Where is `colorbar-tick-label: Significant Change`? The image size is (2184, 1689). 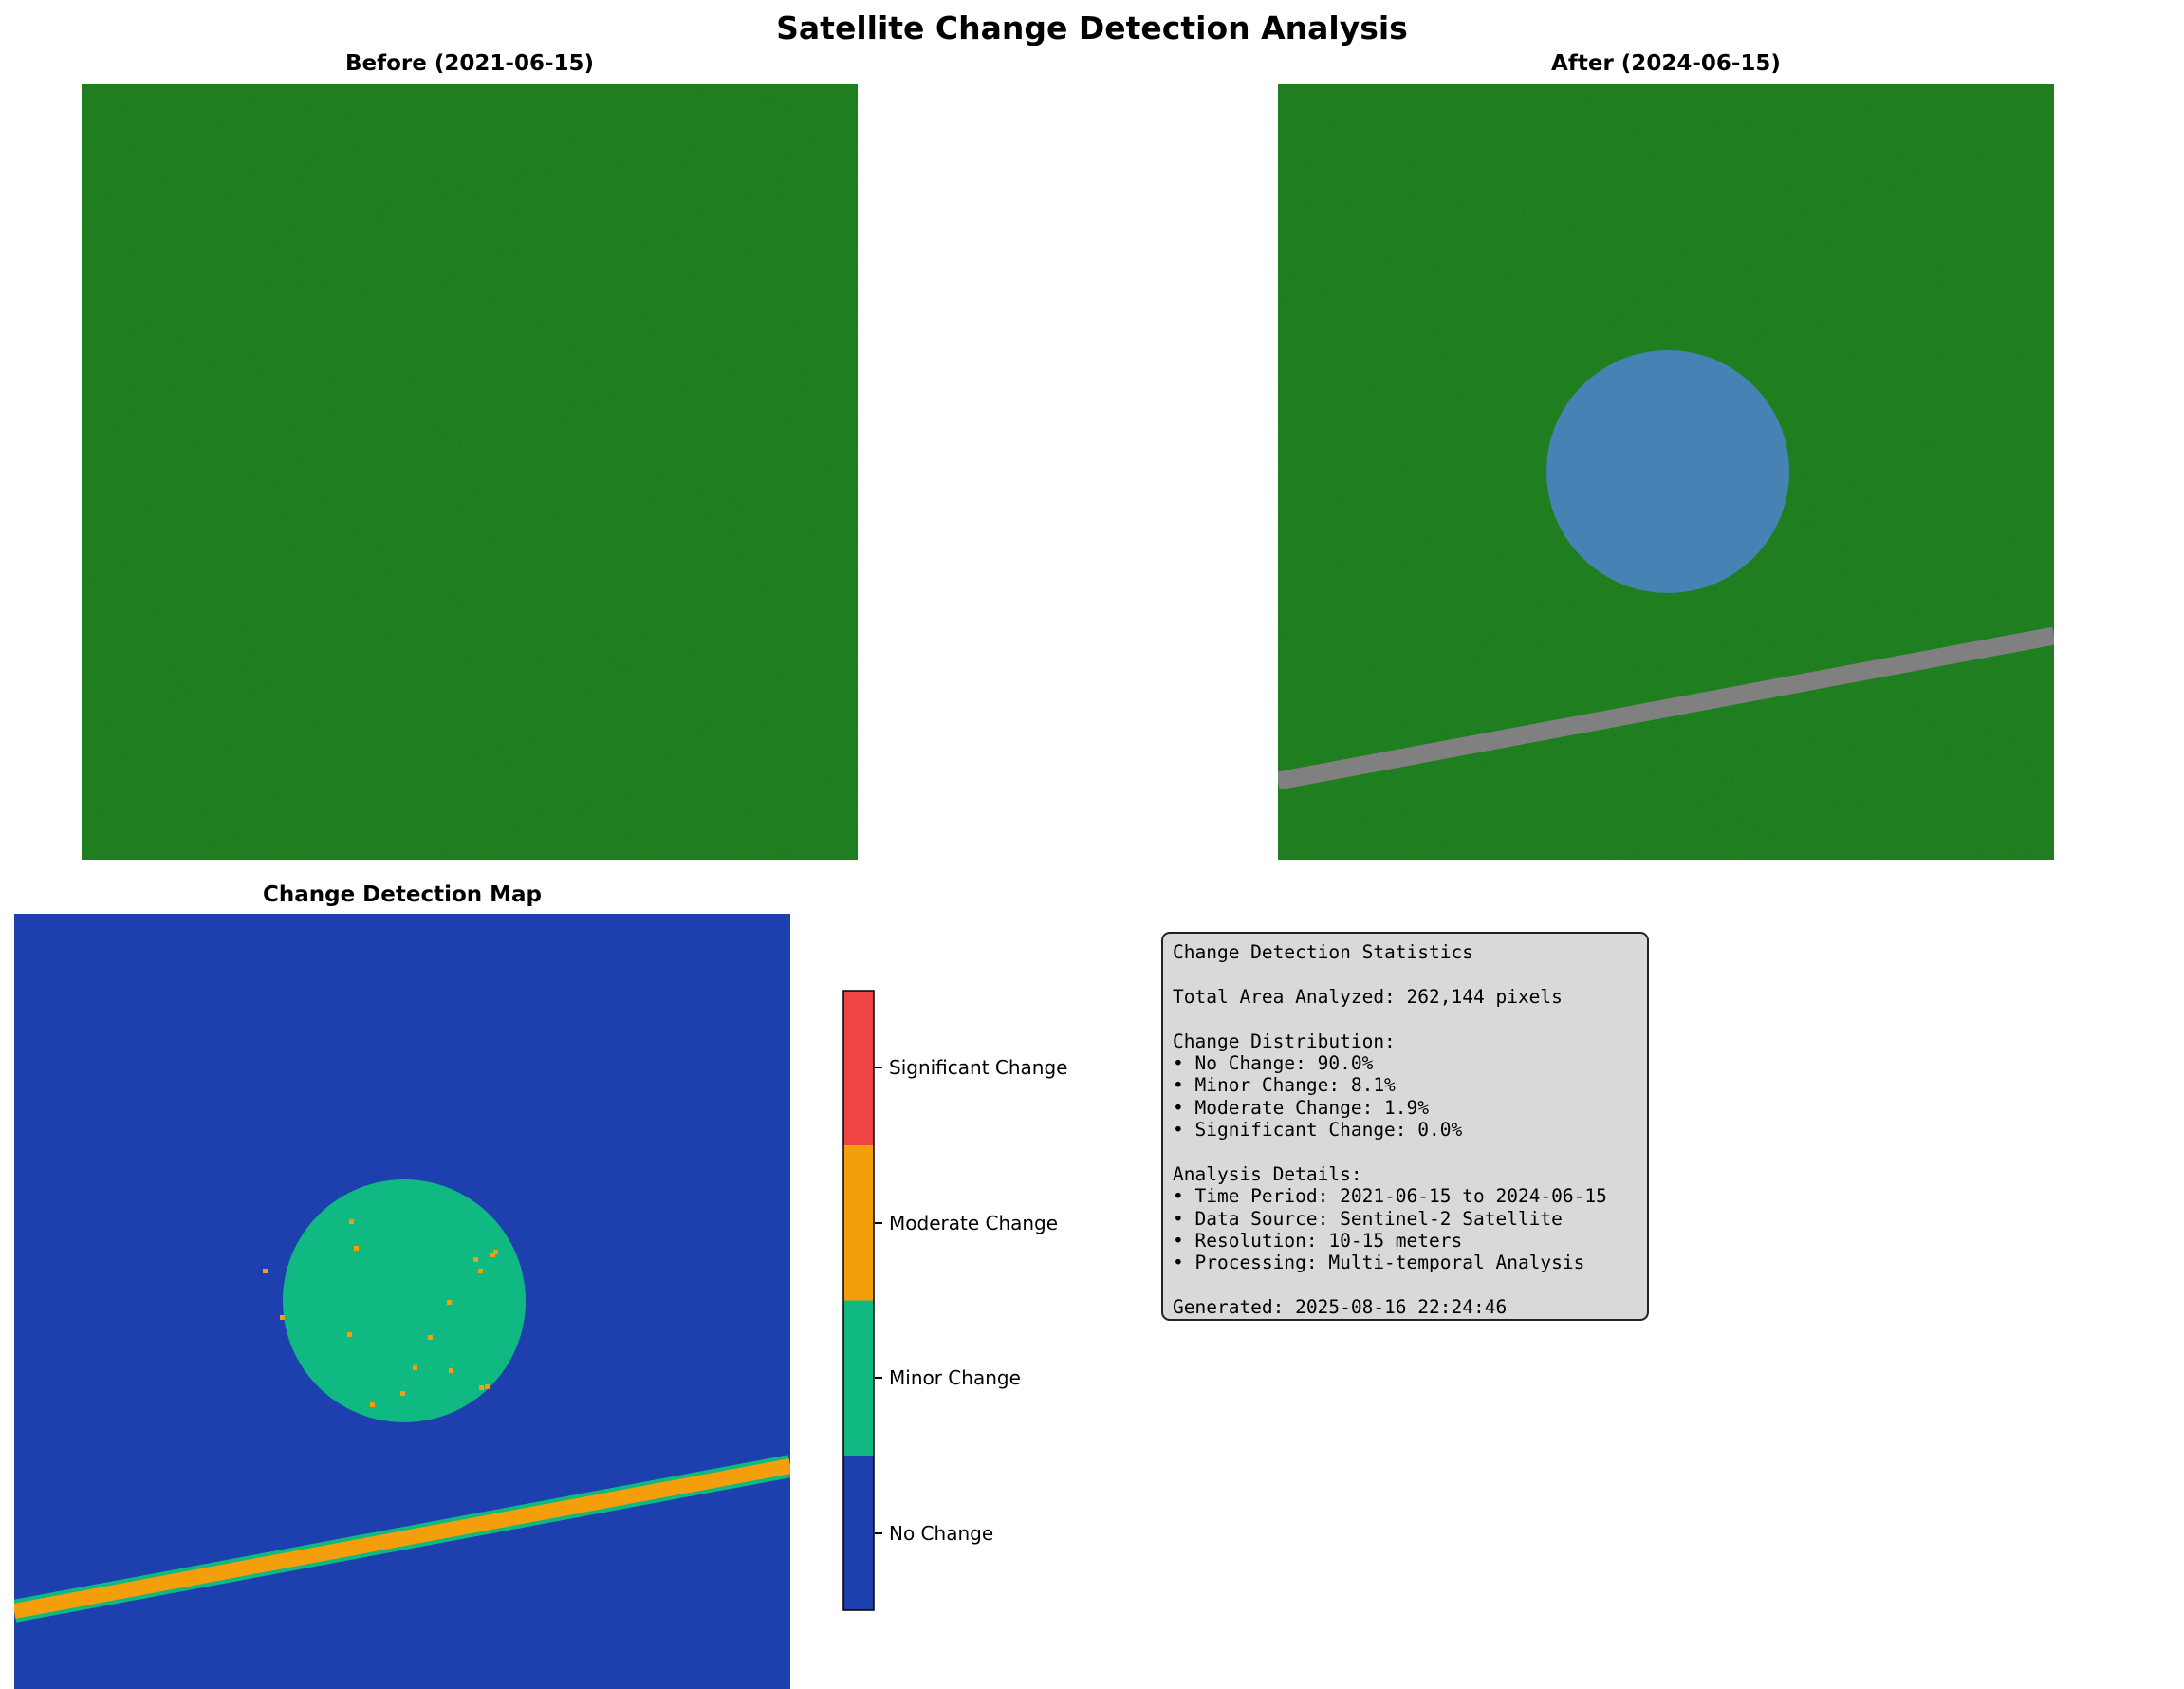 colorbar-tick-label: Significant Change is located at coordinates (979, 1067).